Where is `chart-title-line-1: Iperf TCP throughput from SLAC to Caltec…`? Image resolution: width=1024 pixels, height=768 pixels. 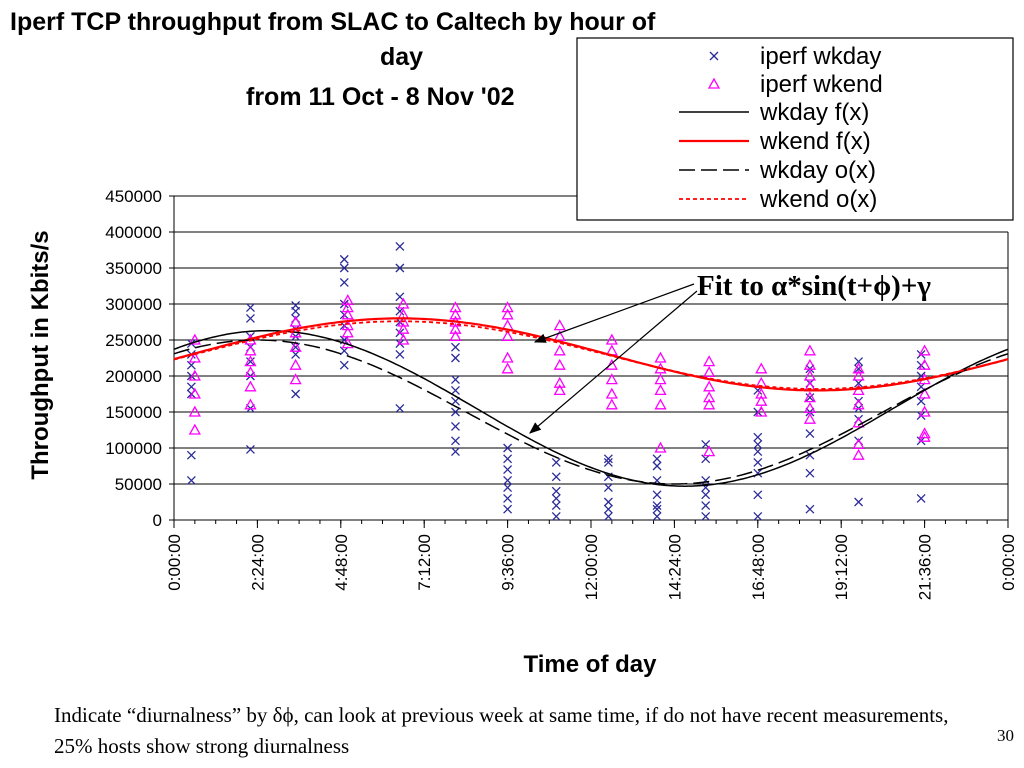
chart-title-line-1: Iperf TCP throughput from SLAC to Caltec… is located at coordinates (333, 22).